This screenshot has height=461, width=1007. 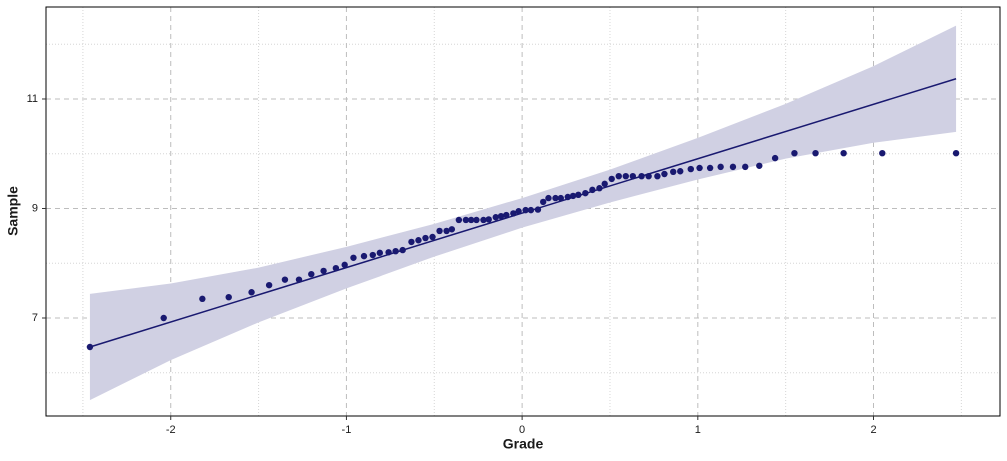 I want to click on x-tick-label: 1, so click(x=698, y=430).